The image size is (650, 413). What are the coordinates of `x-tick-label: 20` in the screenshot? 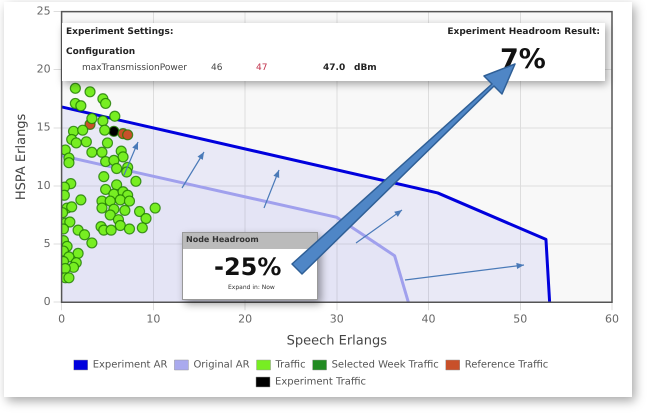 It's located at (245, 319).